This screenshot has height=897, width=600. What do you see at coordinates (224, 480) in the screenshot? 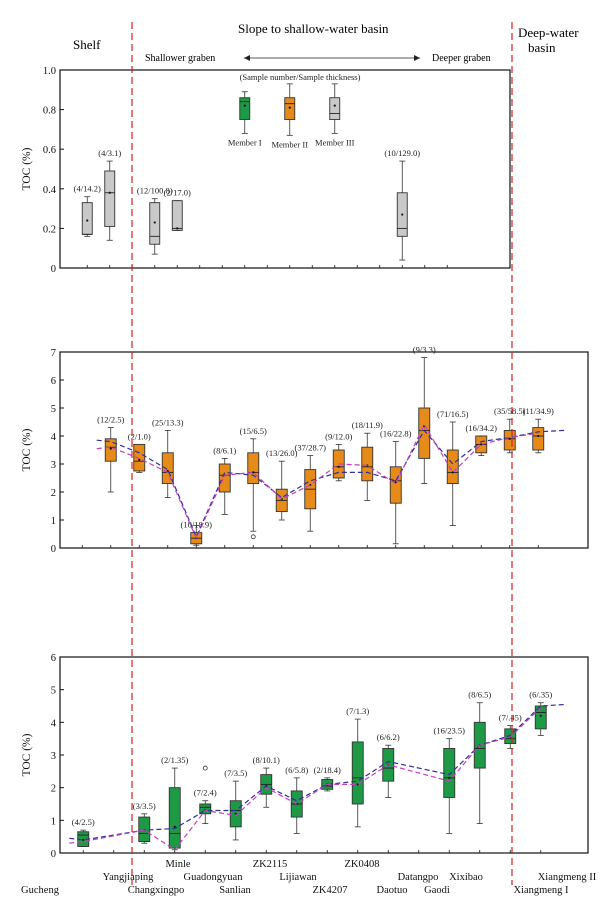
I see `box-(8/6.1): (8/6.1)` at bounding box center [224, 480].